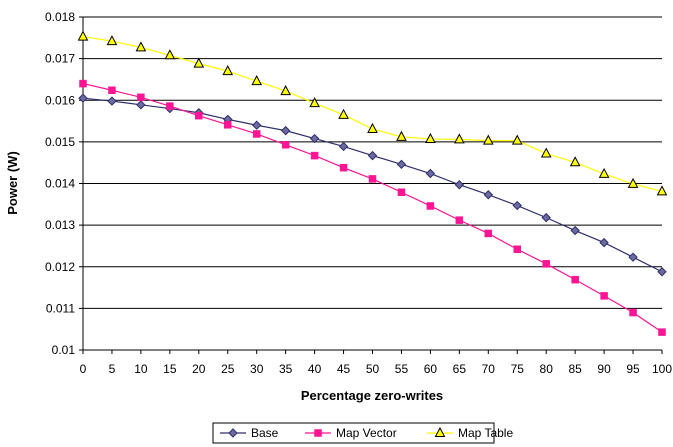  Describe the element at coordinates (60, 59) in the screenshot. I see `y-tick-label: 0.017` at that location.